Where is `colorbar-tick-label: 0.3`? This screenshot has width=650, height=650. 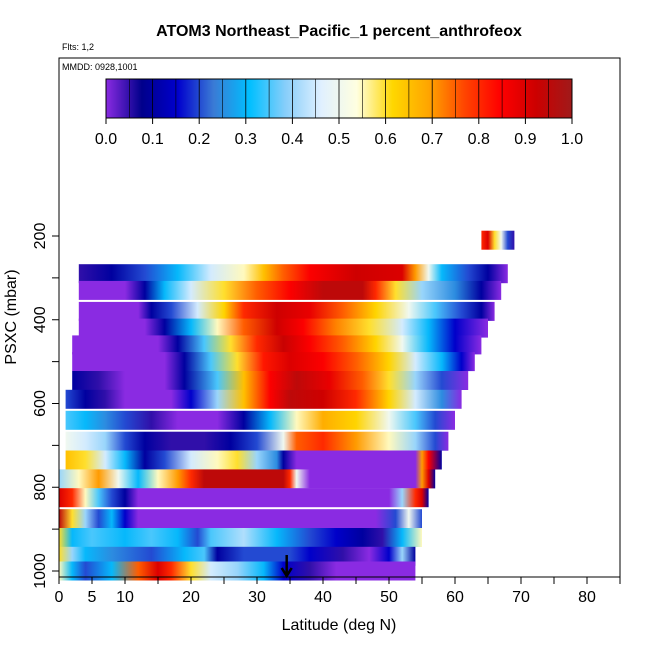
colorbar-tick-label: 0.3 is located at coordinates (246, 139).